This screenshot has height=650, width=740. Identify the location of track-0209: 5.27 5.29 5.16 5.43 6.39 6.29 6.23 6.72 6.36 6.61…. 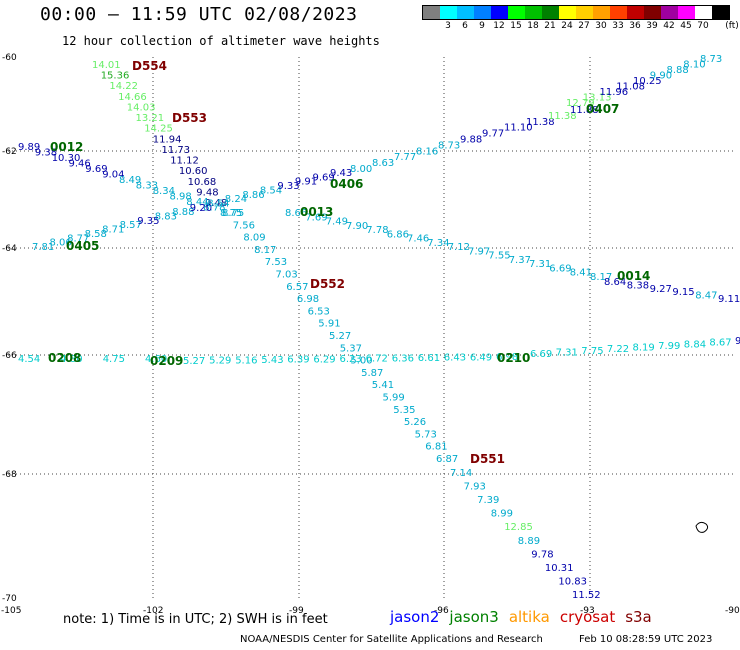
(334, 360).